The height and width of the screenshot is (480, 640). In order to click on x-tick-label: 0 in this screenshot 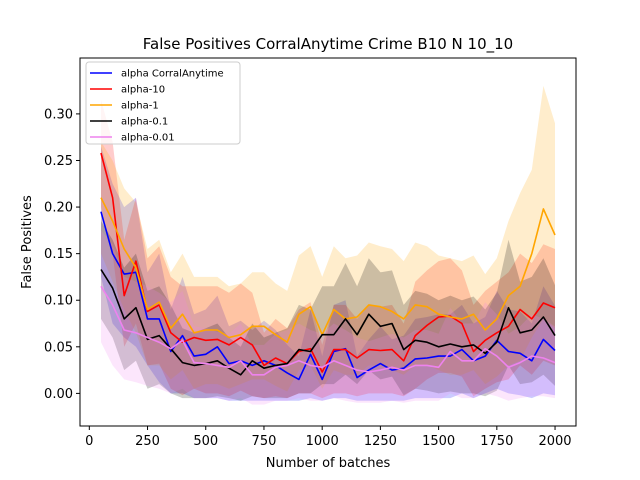, I will do `click(89, 441)`.